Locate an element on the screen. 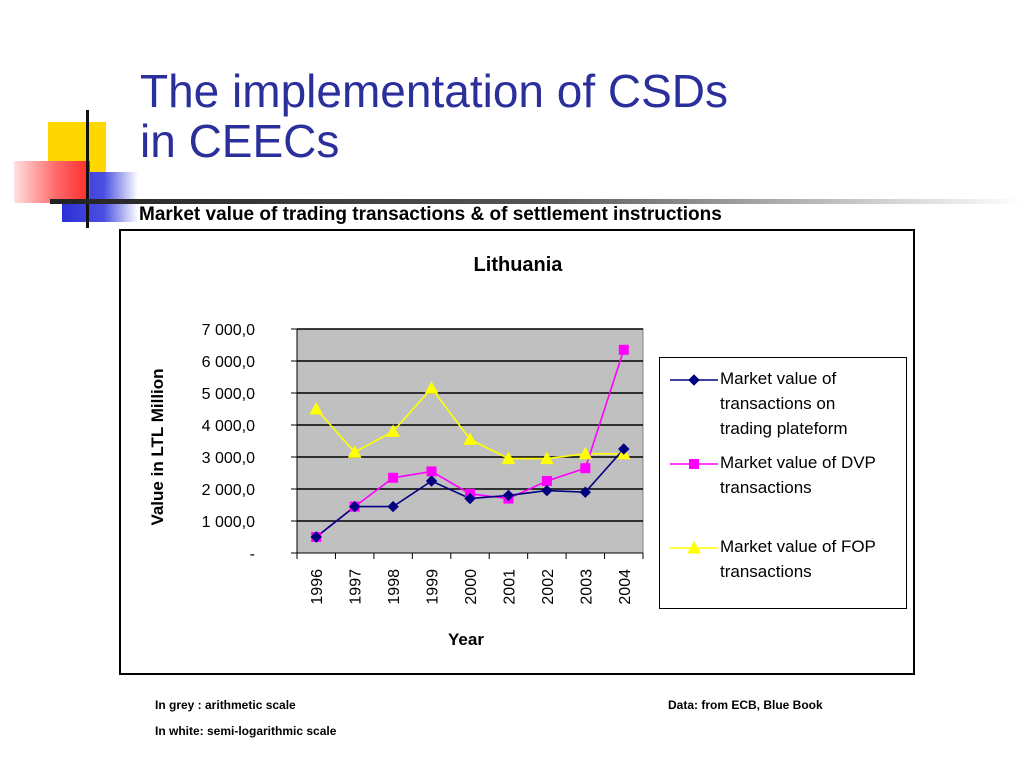 The image size is (1024, 768). legend-swatch-square is located at coordinates (694, 464).